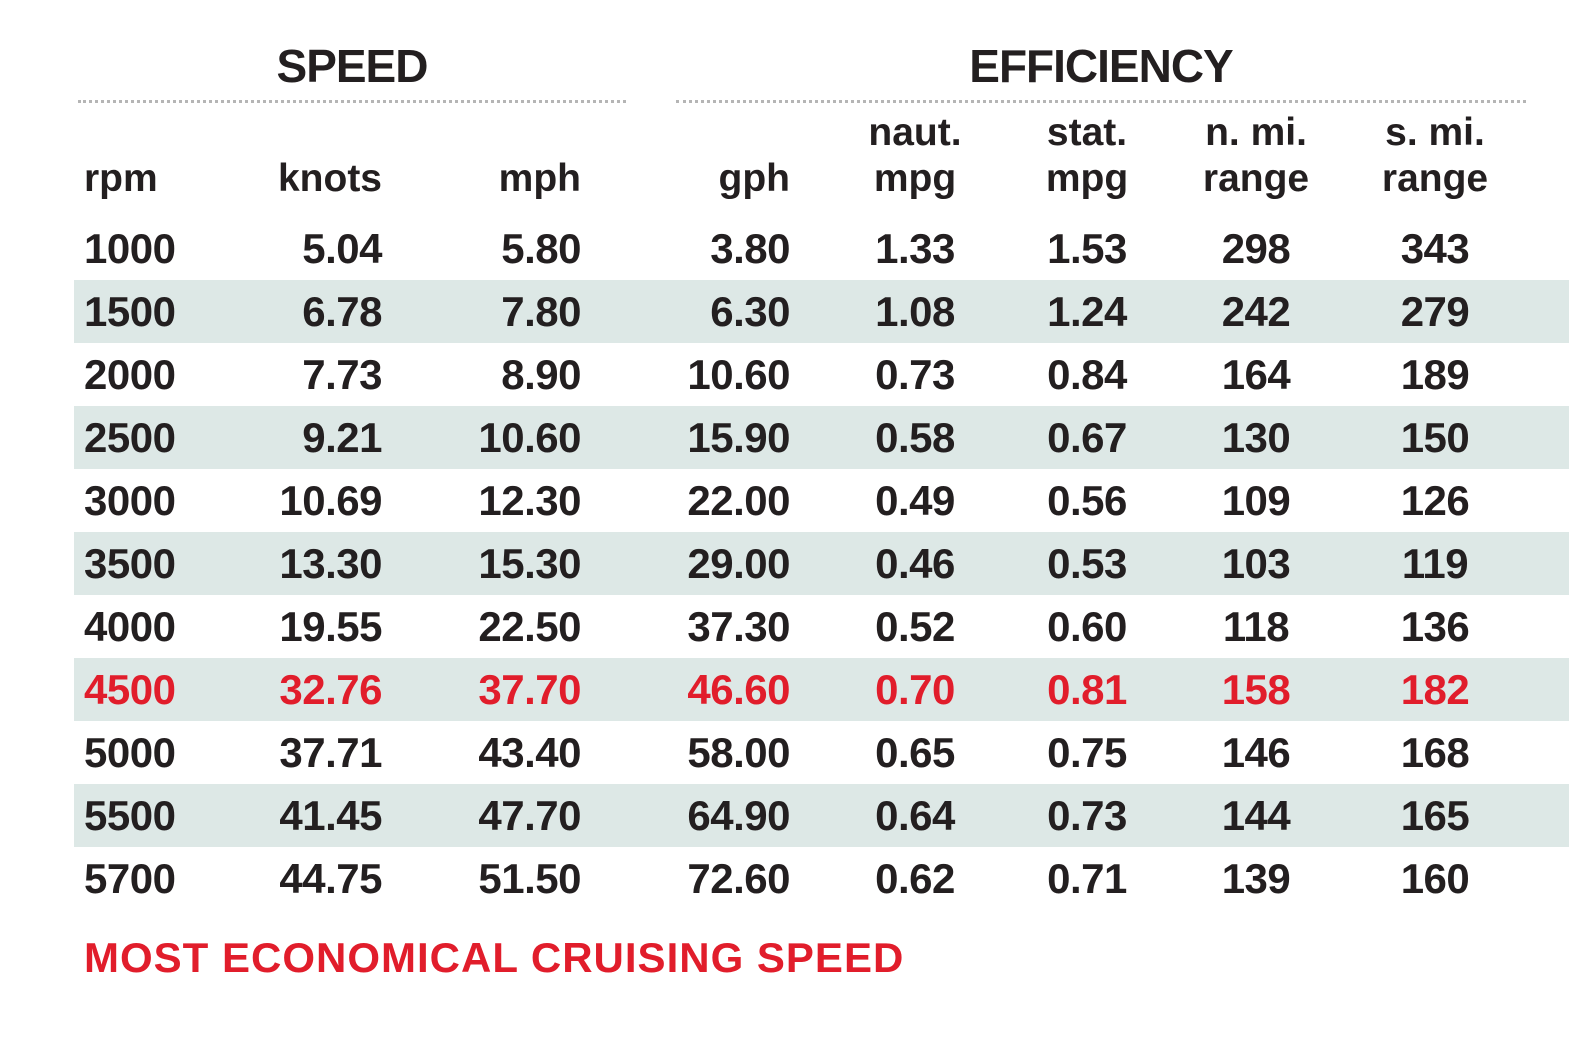  What do you see at coordinates (130, 374) in the screenshot?
I see `cell-rpm: 2000` at bounding box center [130, 374].